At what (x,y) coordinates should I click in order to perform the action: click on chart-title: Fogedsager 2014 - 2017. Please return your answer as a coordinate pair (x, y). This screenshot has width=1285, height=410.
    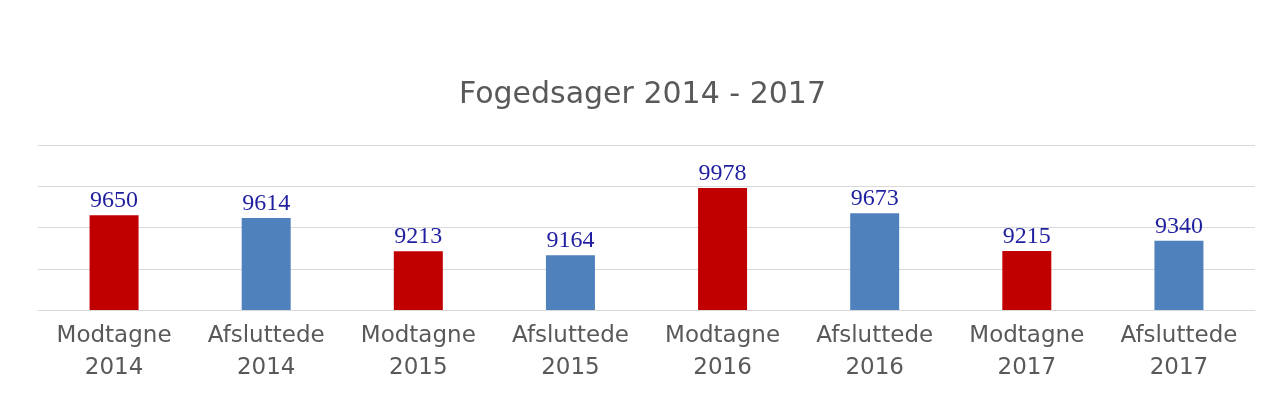
    Looking at the image, I should click on (642, 92).